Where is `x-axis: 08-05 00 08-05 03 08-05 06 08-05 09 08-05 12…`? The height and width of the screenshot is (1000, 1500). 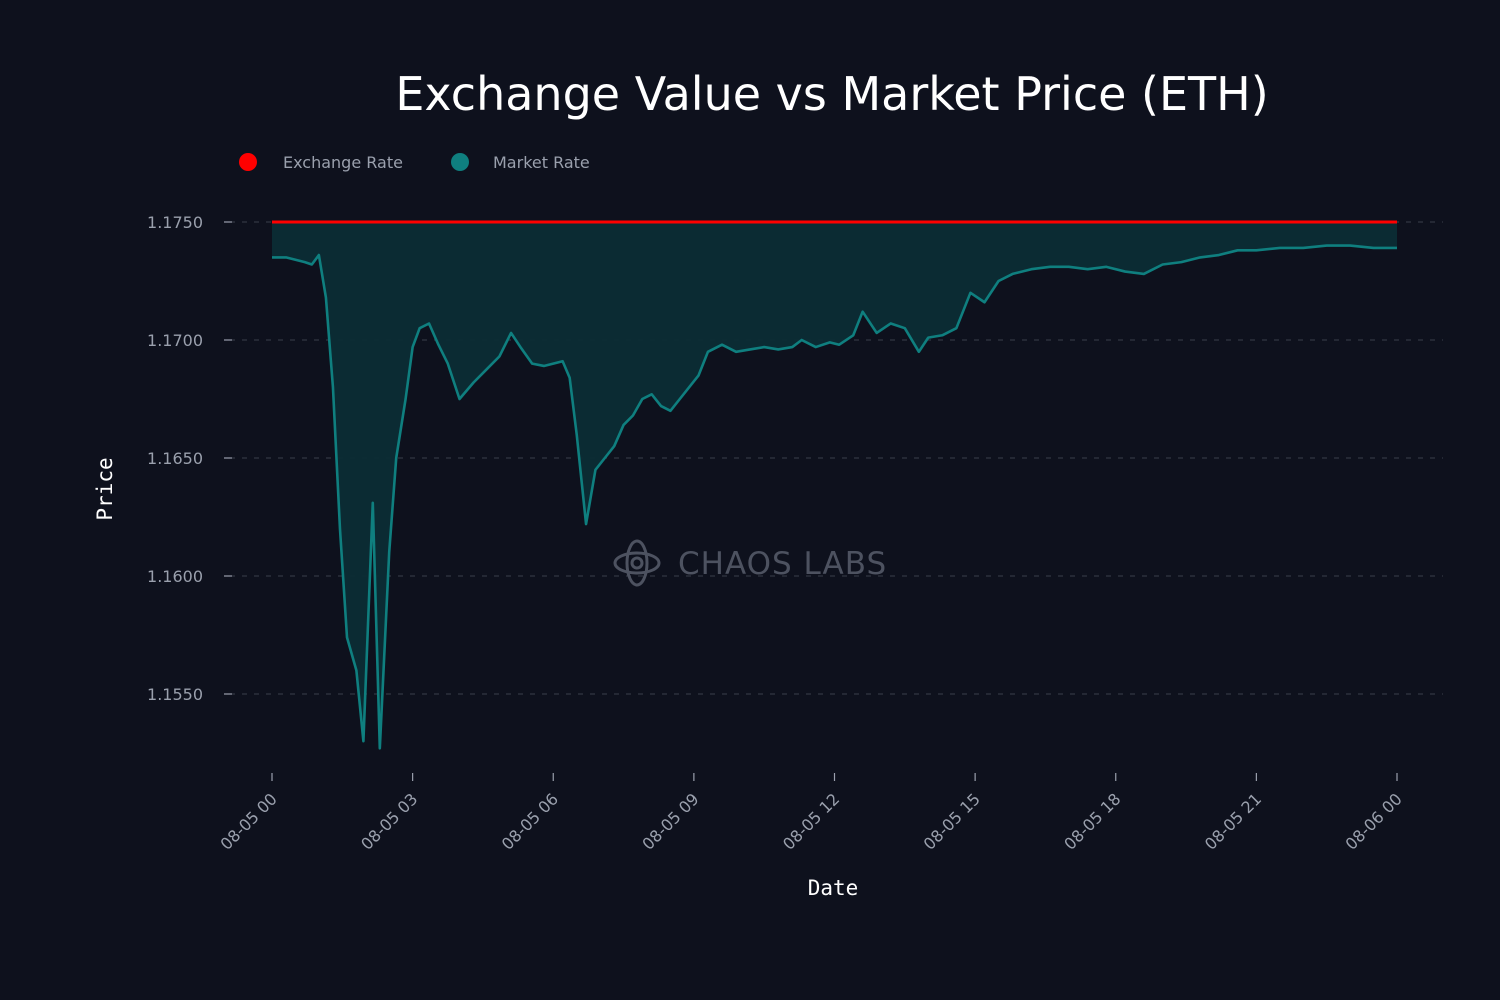
x-axis: 08-05 00 08-05 03 08-05 06 08-05 09 08-05 12… is located at coordinates (811, 813).